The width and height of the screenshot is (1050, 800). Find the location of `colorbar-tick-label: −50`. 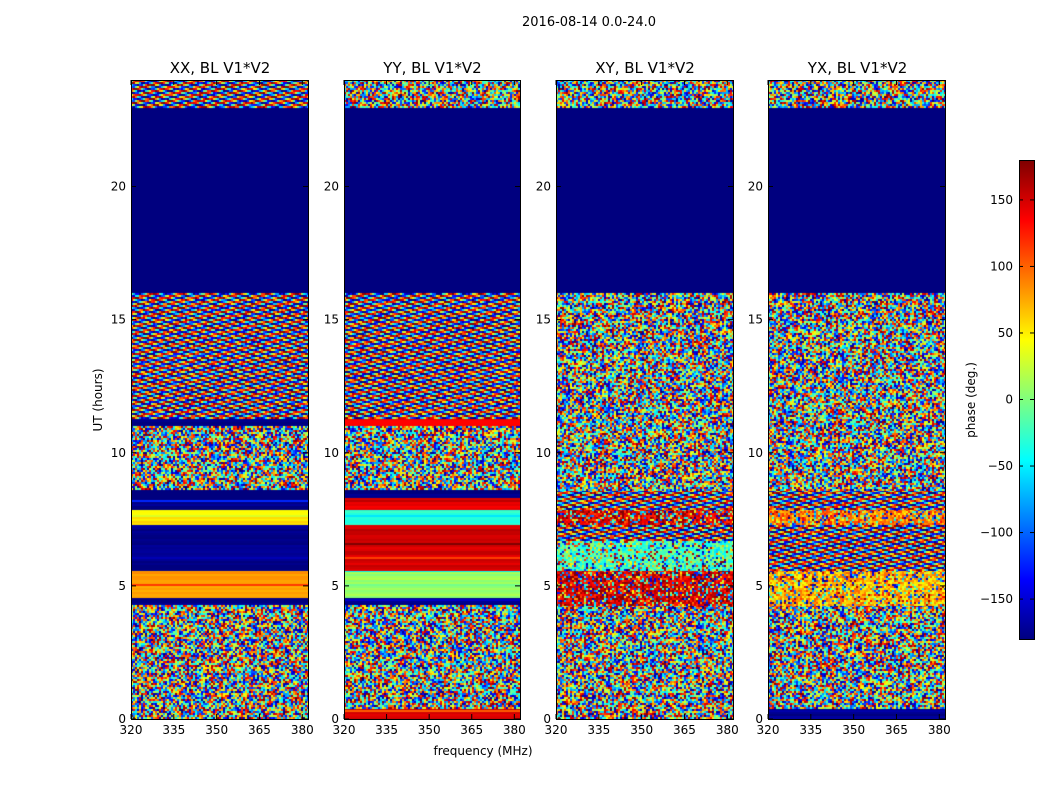

colorbar-tick-label: −50 is located at coordinates (1000, 466).